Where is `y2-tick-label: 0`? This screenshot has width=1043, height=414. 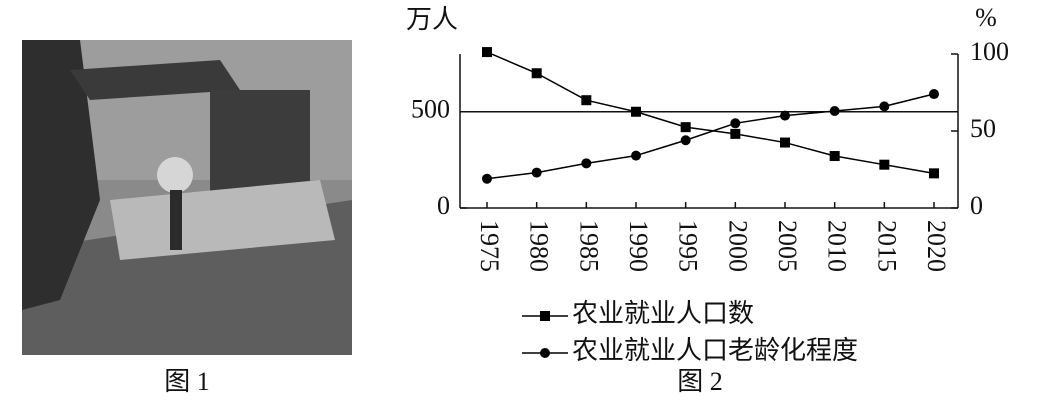
y2-tick-label: 0 is located at coordinates (976, 205).